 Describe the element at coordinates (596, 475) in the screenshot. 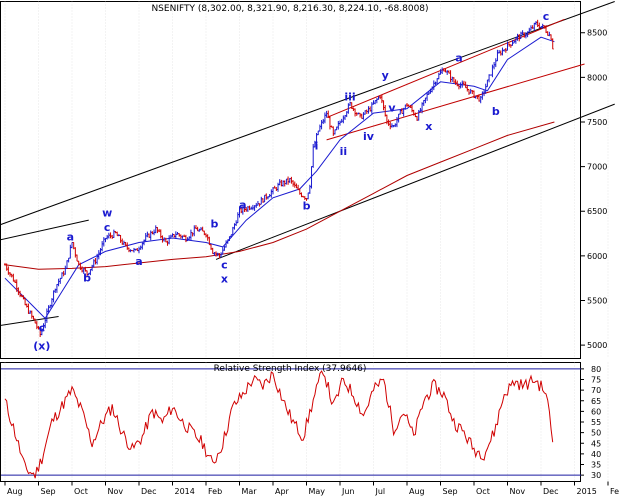

I see `rsi-tick-label: 30` at that location.